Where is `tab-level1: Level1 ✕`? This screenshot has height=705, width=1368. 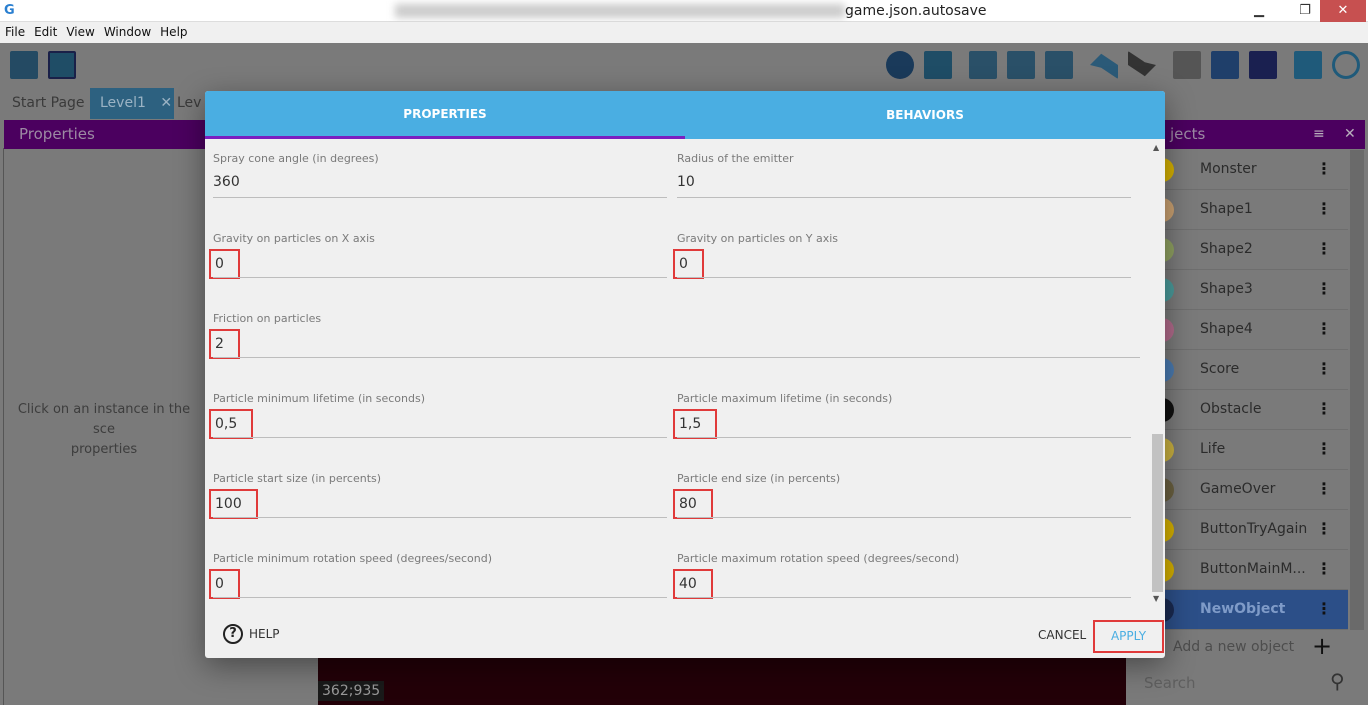 tab-level1: Level1 ✕ is located at coordinates (132, 103).